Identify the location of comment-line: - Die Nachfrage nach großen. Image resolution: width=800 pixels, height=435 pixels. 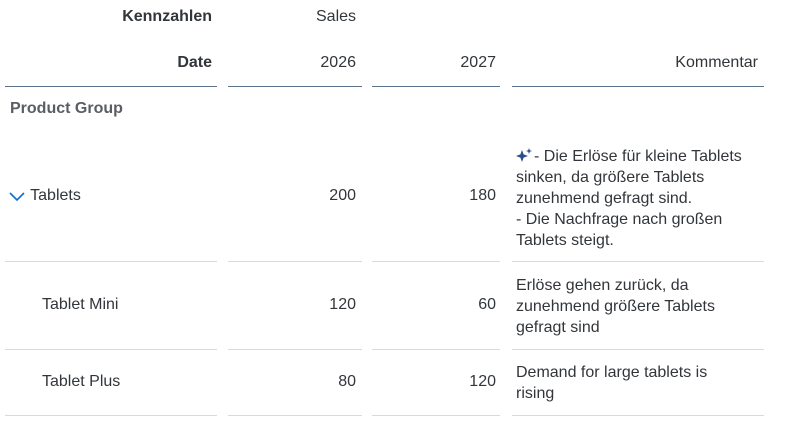
(619, 219).